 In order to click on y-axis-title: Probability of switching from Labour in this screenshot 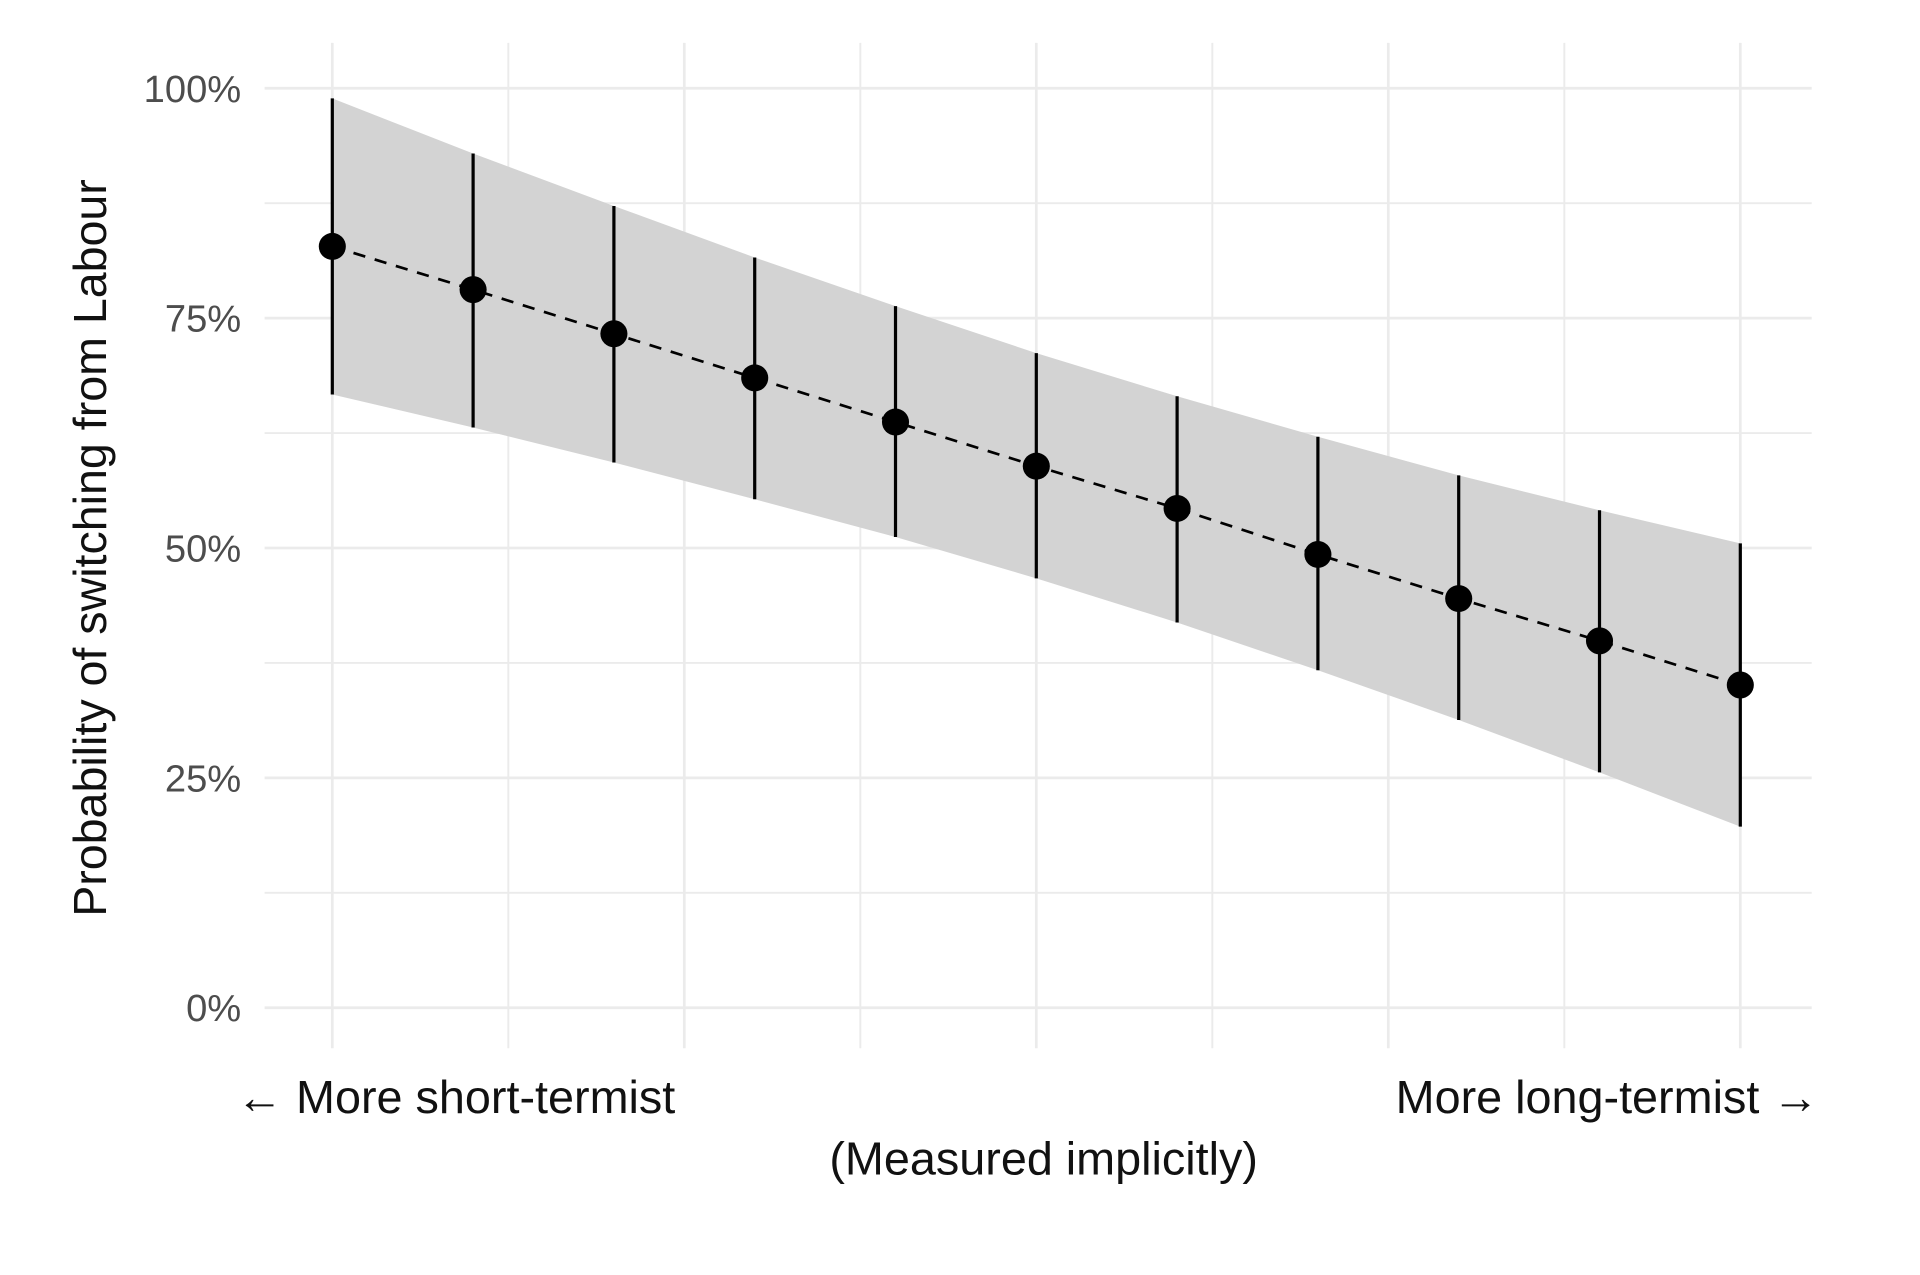, I will do `click(90, 548)`.